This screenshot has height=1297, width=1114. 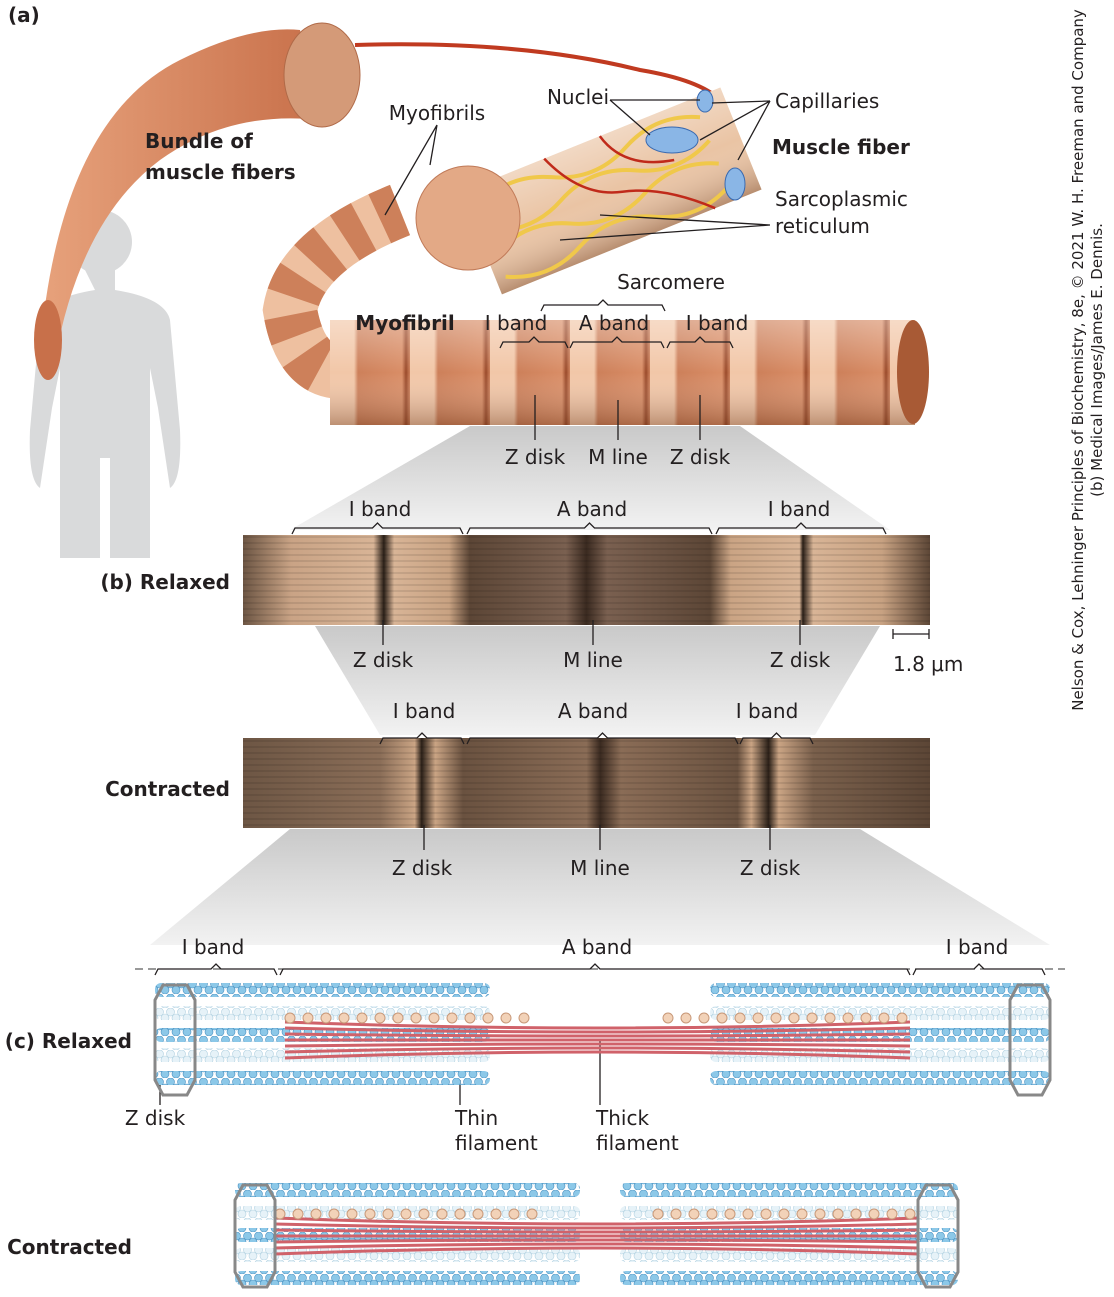 I want to click on label: Z disk, so click(x=770, y=868).